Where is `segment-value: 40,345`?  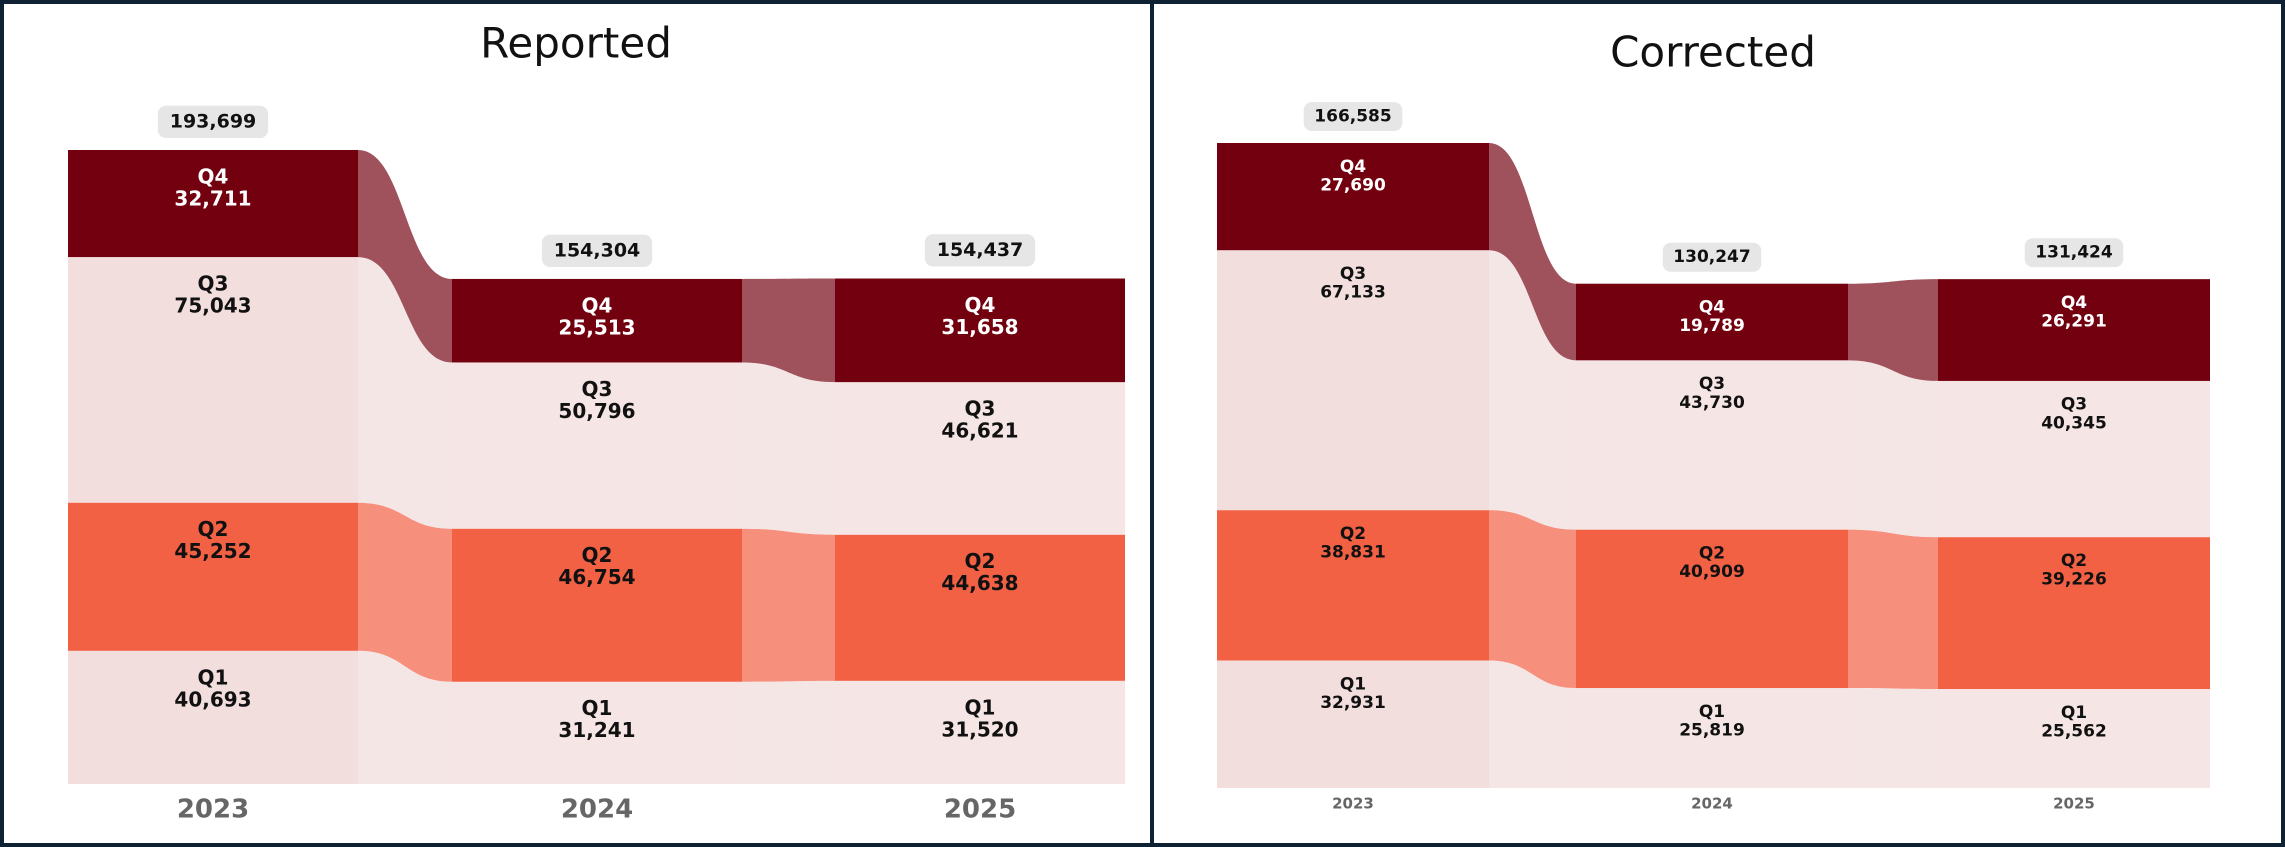 segment-value: 40,345 is located at coordinates (2074, 423).